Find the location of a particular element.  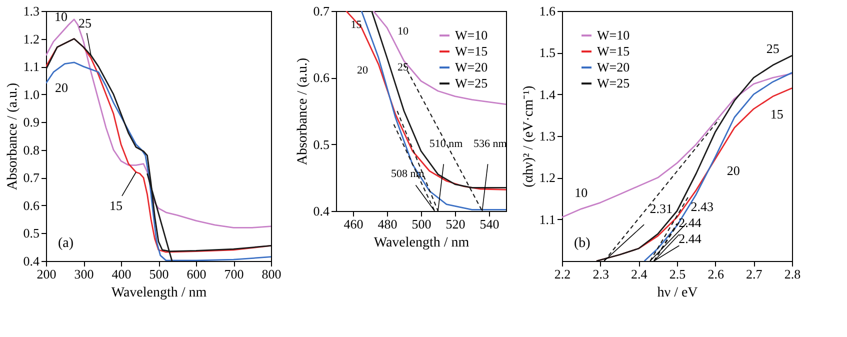

x-tick-label: 2.5 is located at coordinates (677, 274).